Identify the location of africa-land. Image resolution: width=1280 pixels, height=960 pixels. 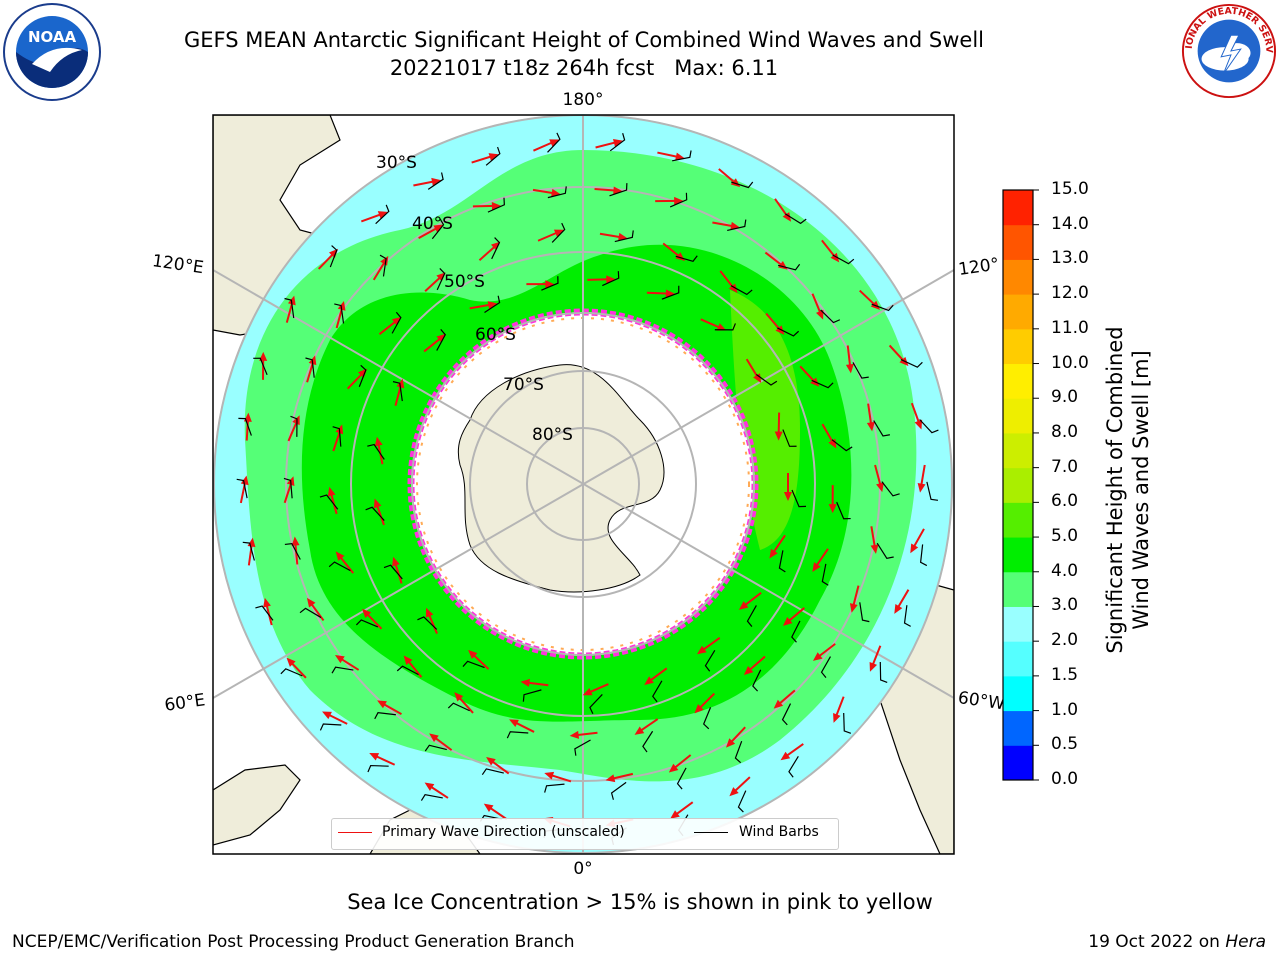
(257, 805).